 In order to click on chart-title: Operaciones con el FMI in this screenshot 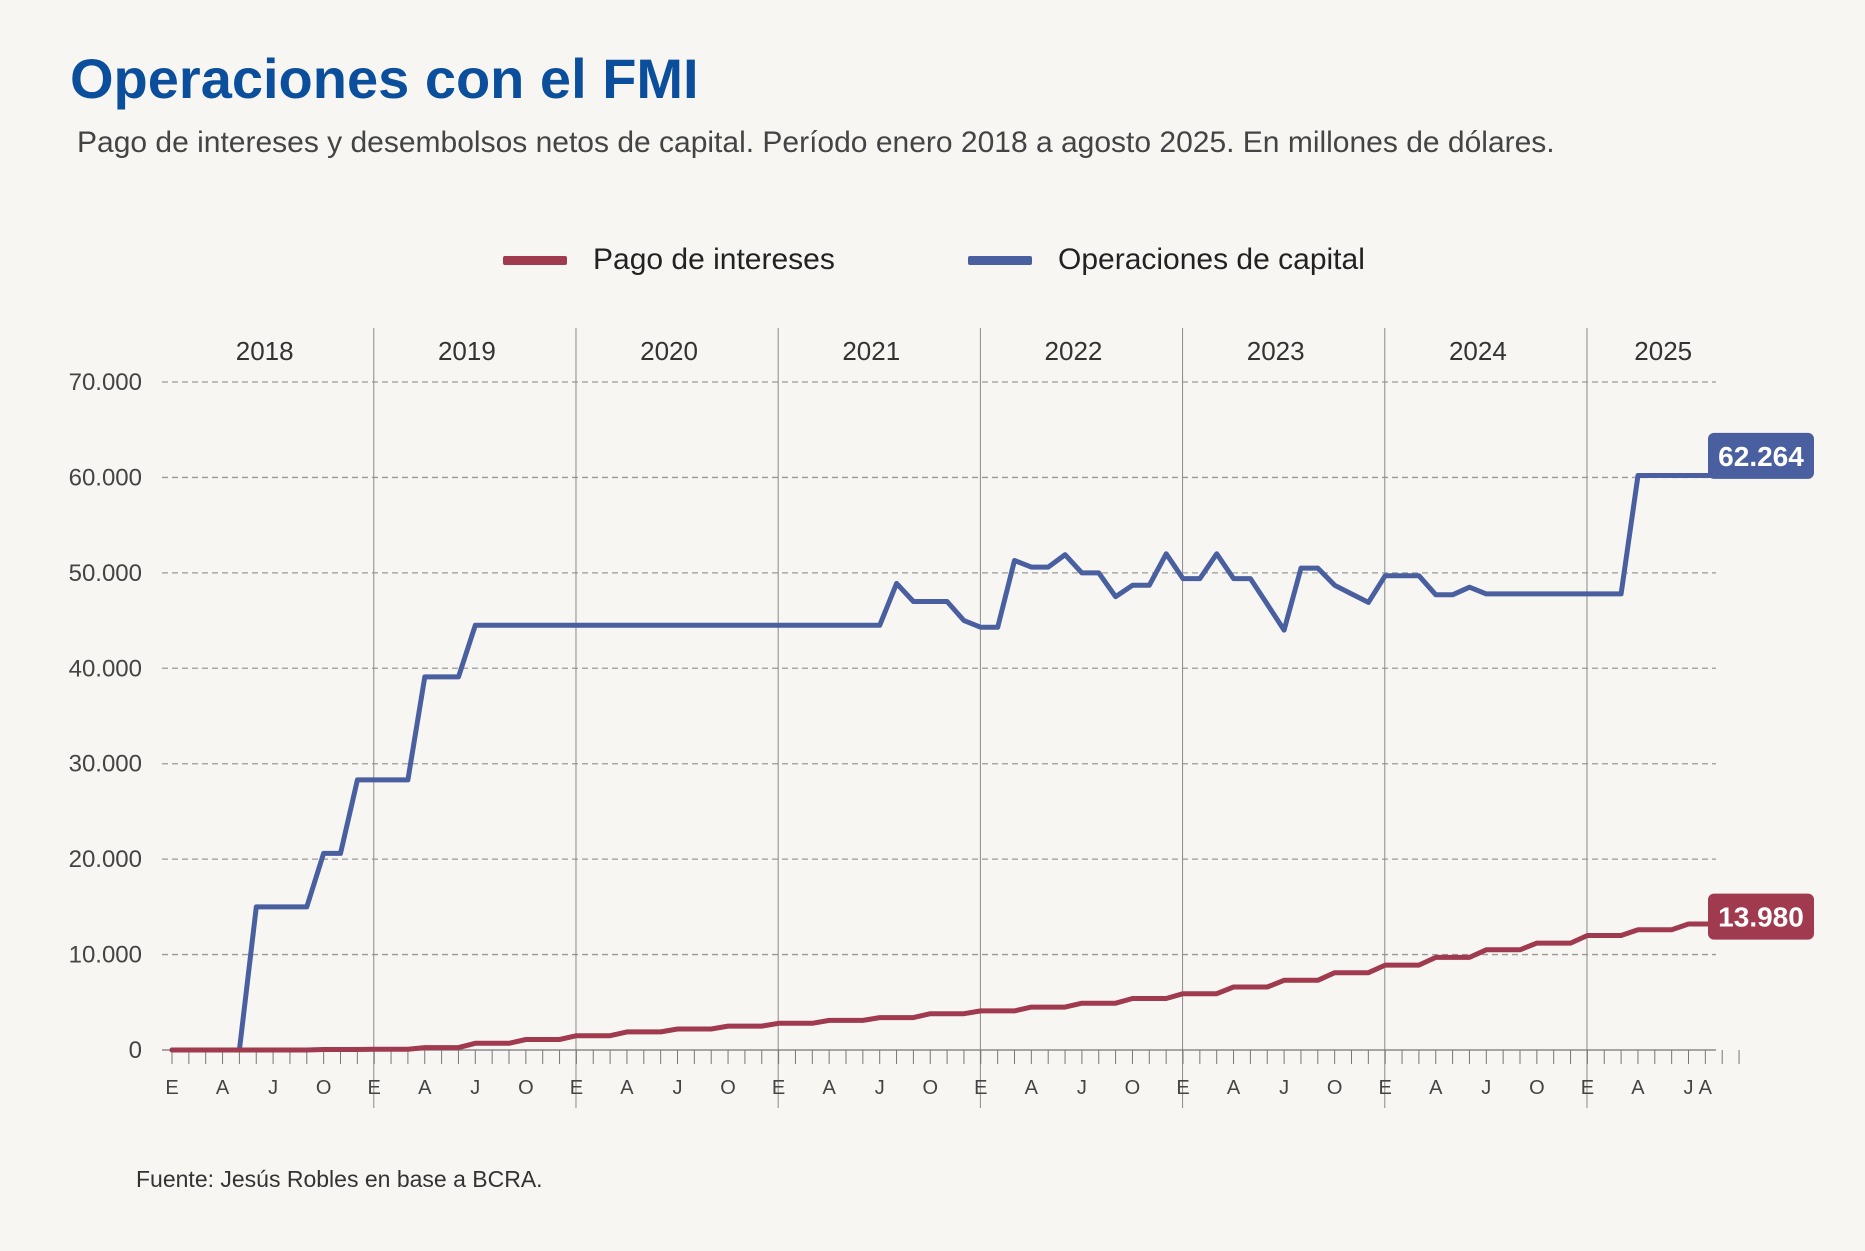, I will do `click(384, 78)`.